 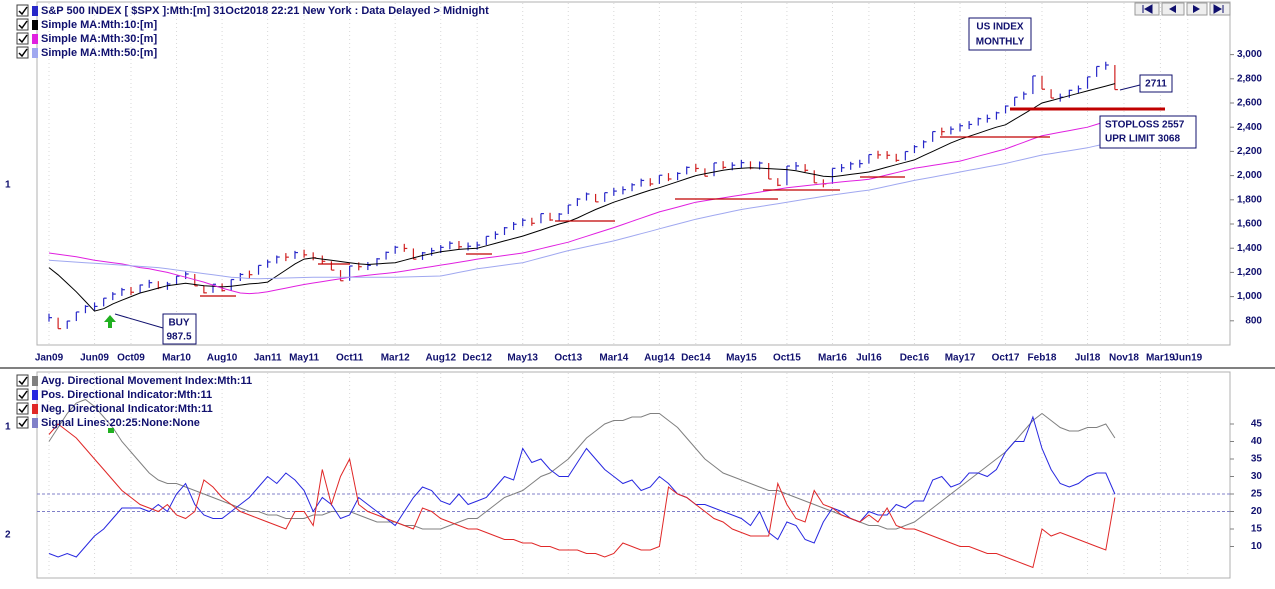 What do you see at coordinates (696, 358) in the screenshot?
I see `x-tick-label: Dec14` at bounding box center [696, 358].